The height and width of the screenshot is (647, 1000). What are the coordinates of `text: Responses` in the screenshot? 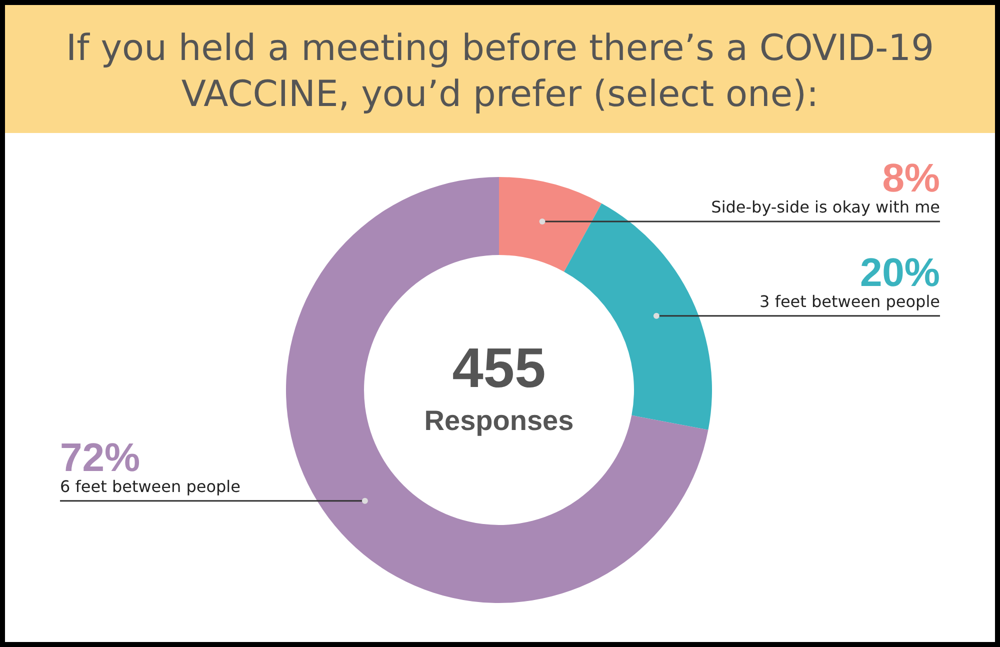 It's located at (499, 420).